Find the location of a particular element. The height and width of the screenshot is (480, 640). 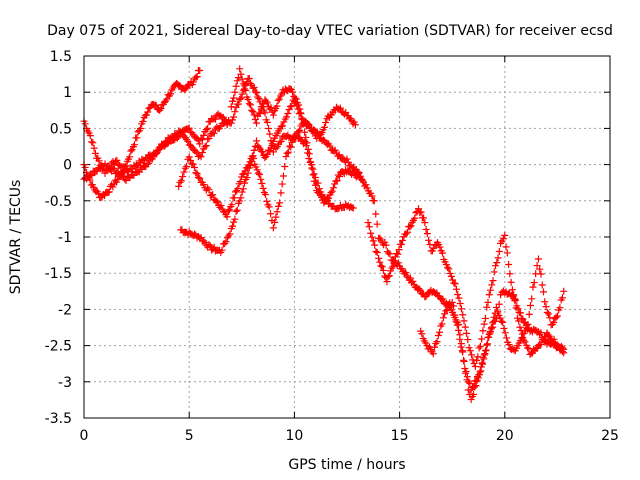

y-tick-label: 0 is located at coordinates (67, 166).